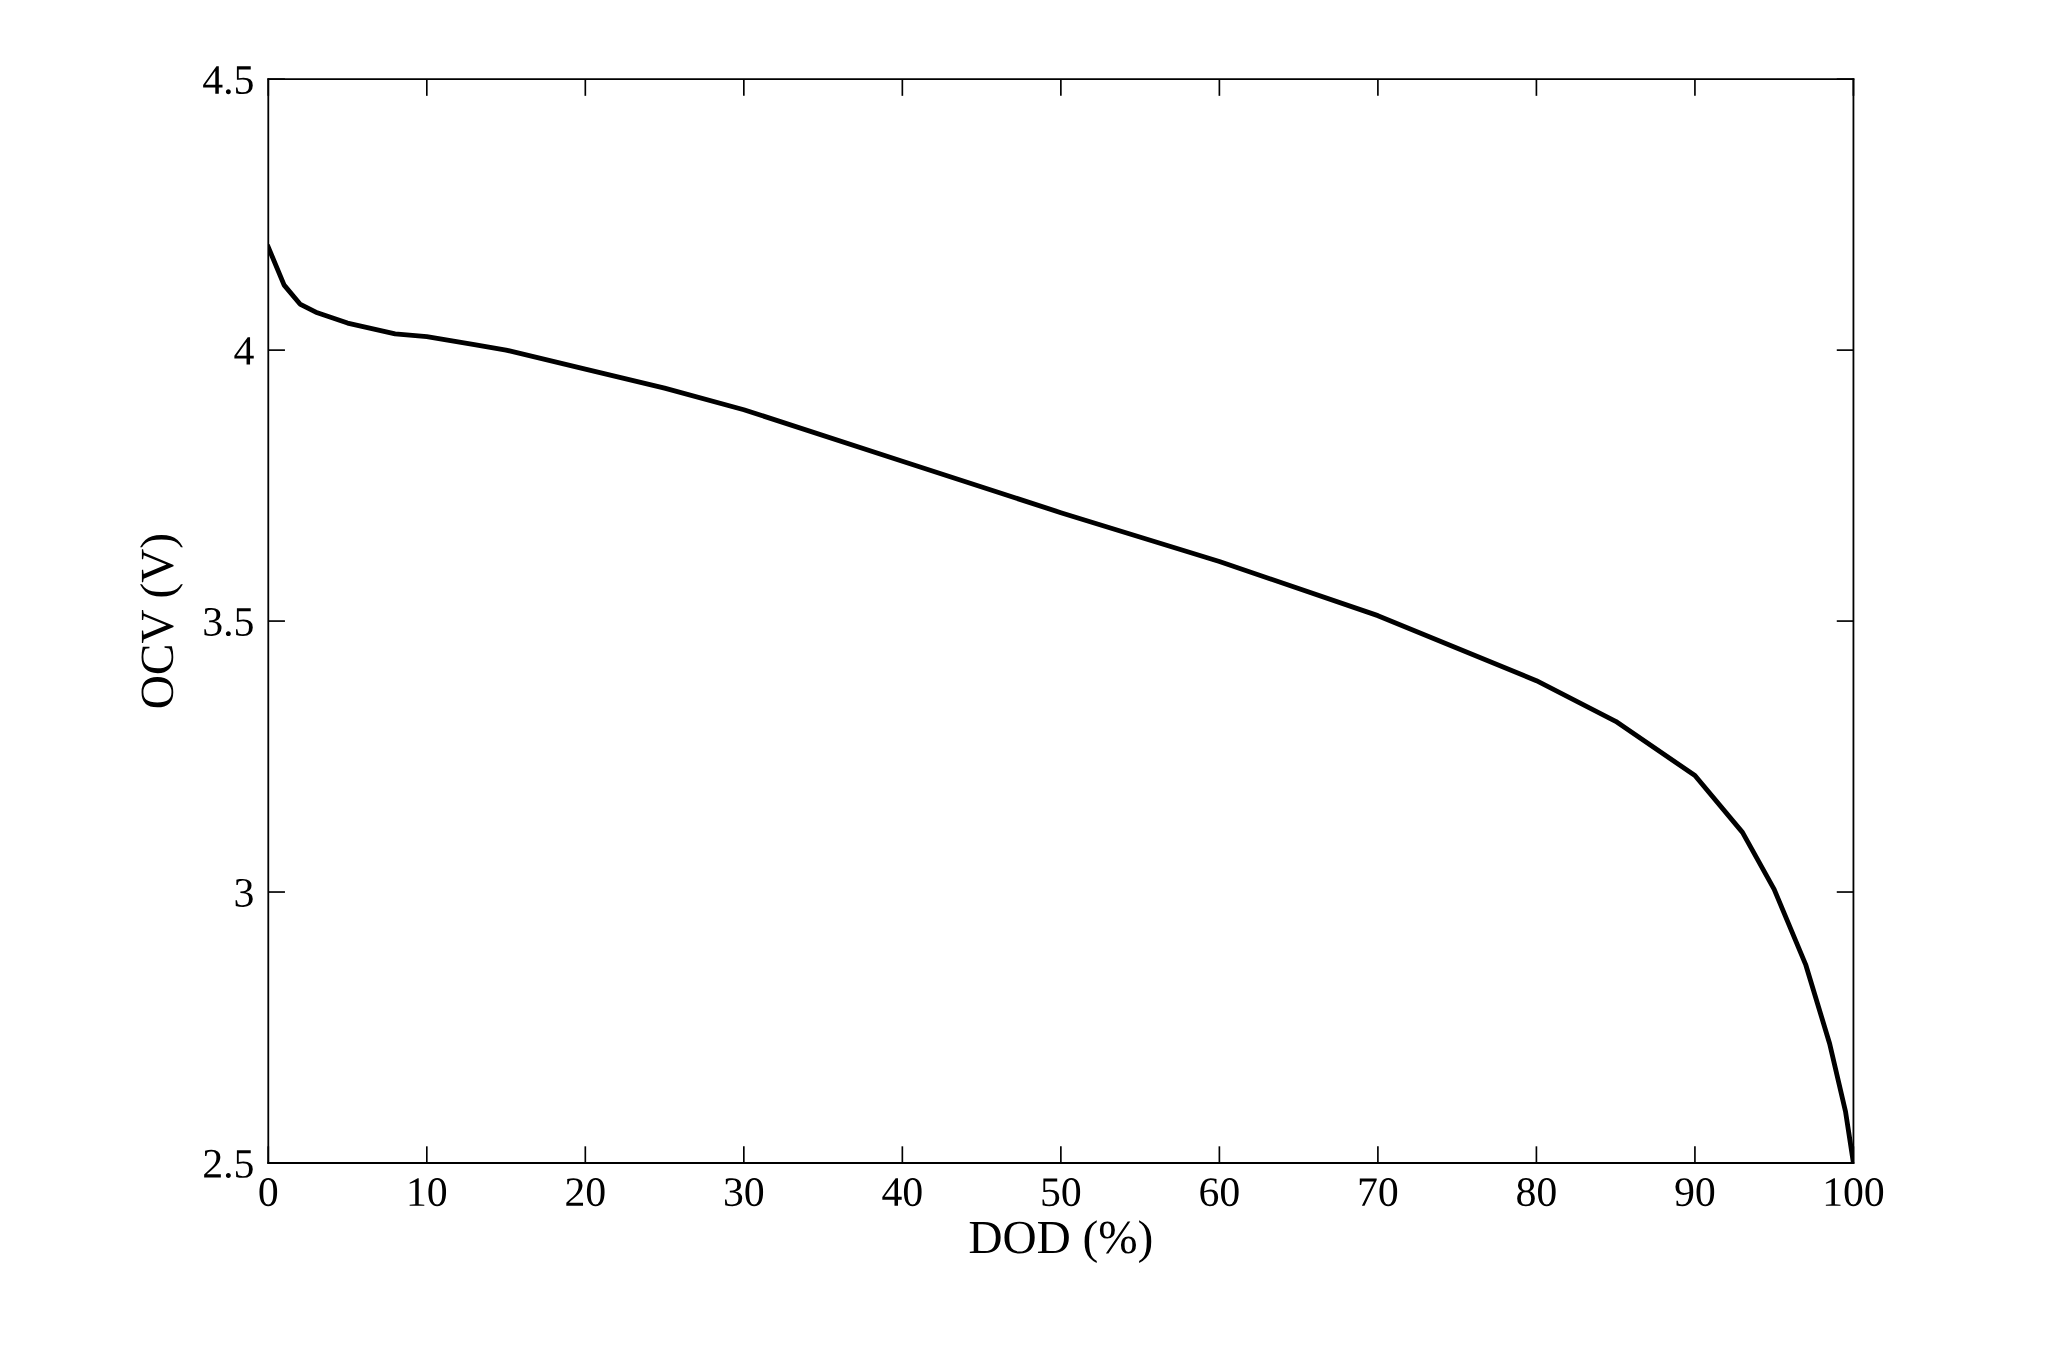 This screenshot has height=1365, width=2048. Describe the element at coordinates (585, 1192) in the screenshot. I see `x-tick-label: 20` at that location.